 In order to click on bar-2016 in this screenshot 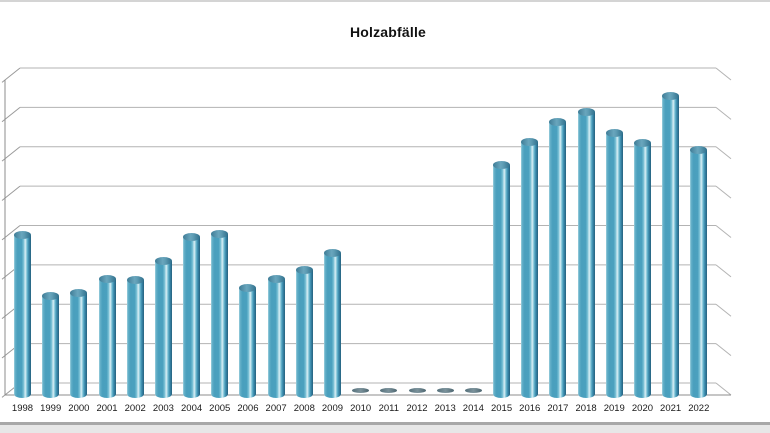, I will do `click(530, 268)`.